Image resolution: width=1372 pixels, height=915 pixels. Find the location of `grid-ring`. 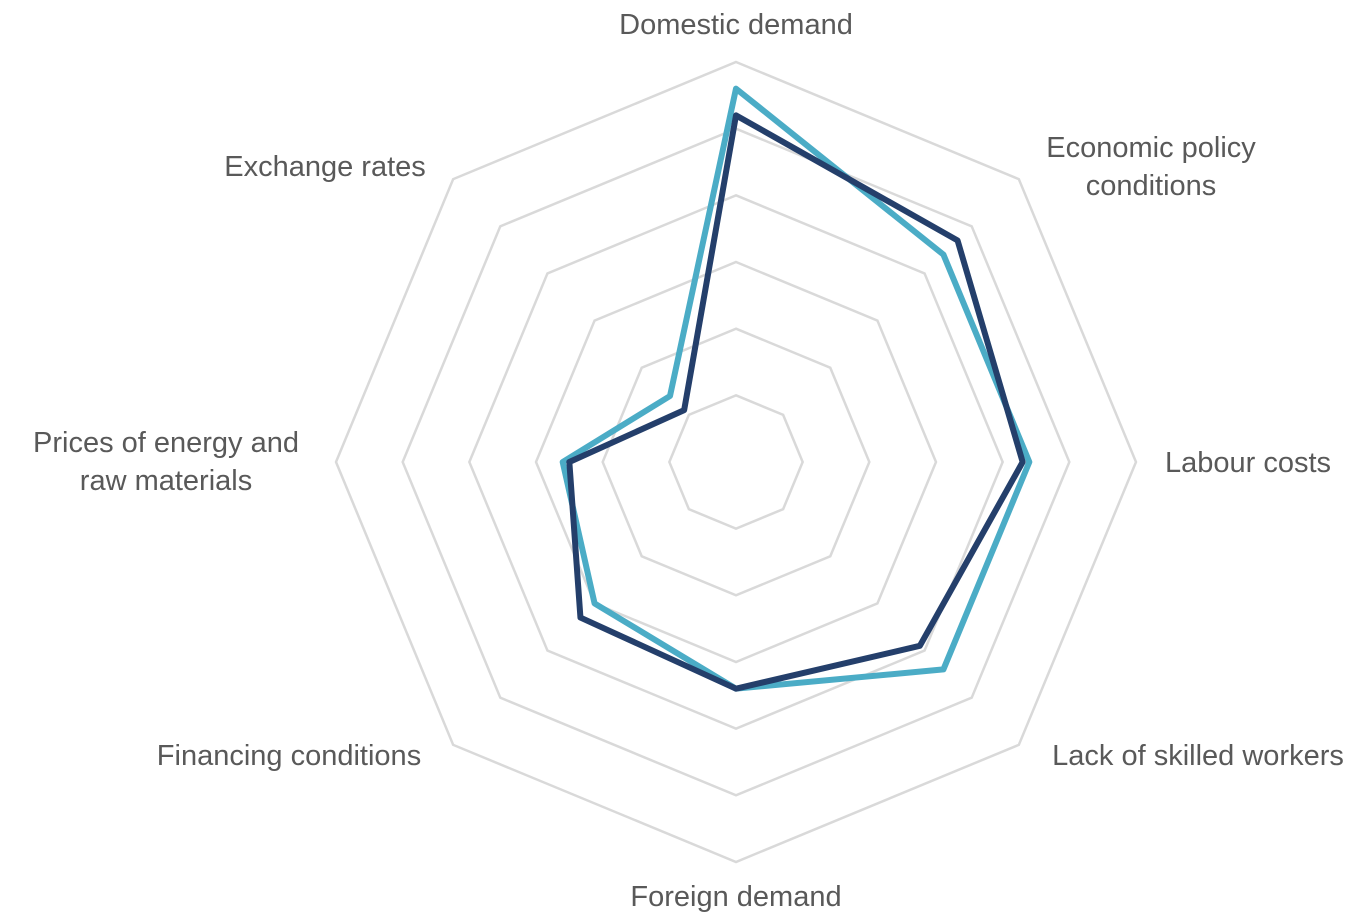

grid-ring is located at coordinates (736, 462).